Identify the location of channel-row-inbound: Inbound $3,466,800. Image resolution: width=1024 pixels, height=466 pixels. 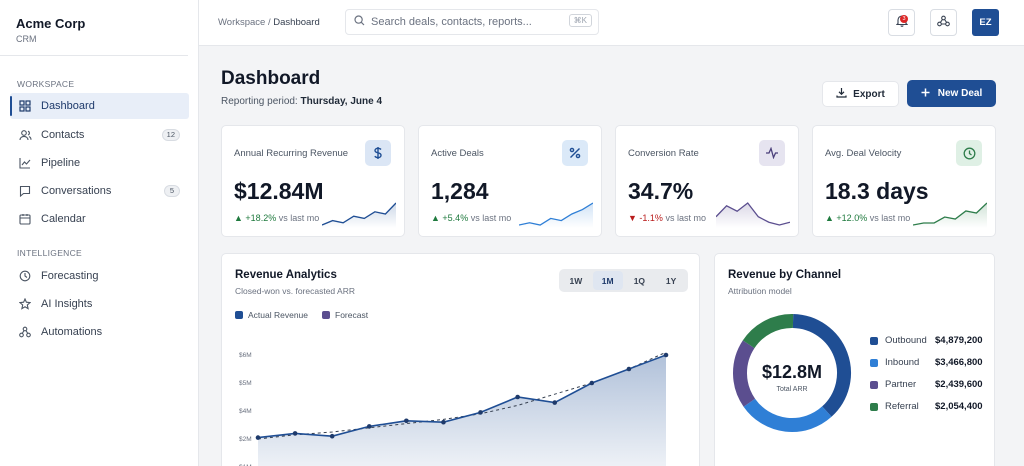
(930, 367).